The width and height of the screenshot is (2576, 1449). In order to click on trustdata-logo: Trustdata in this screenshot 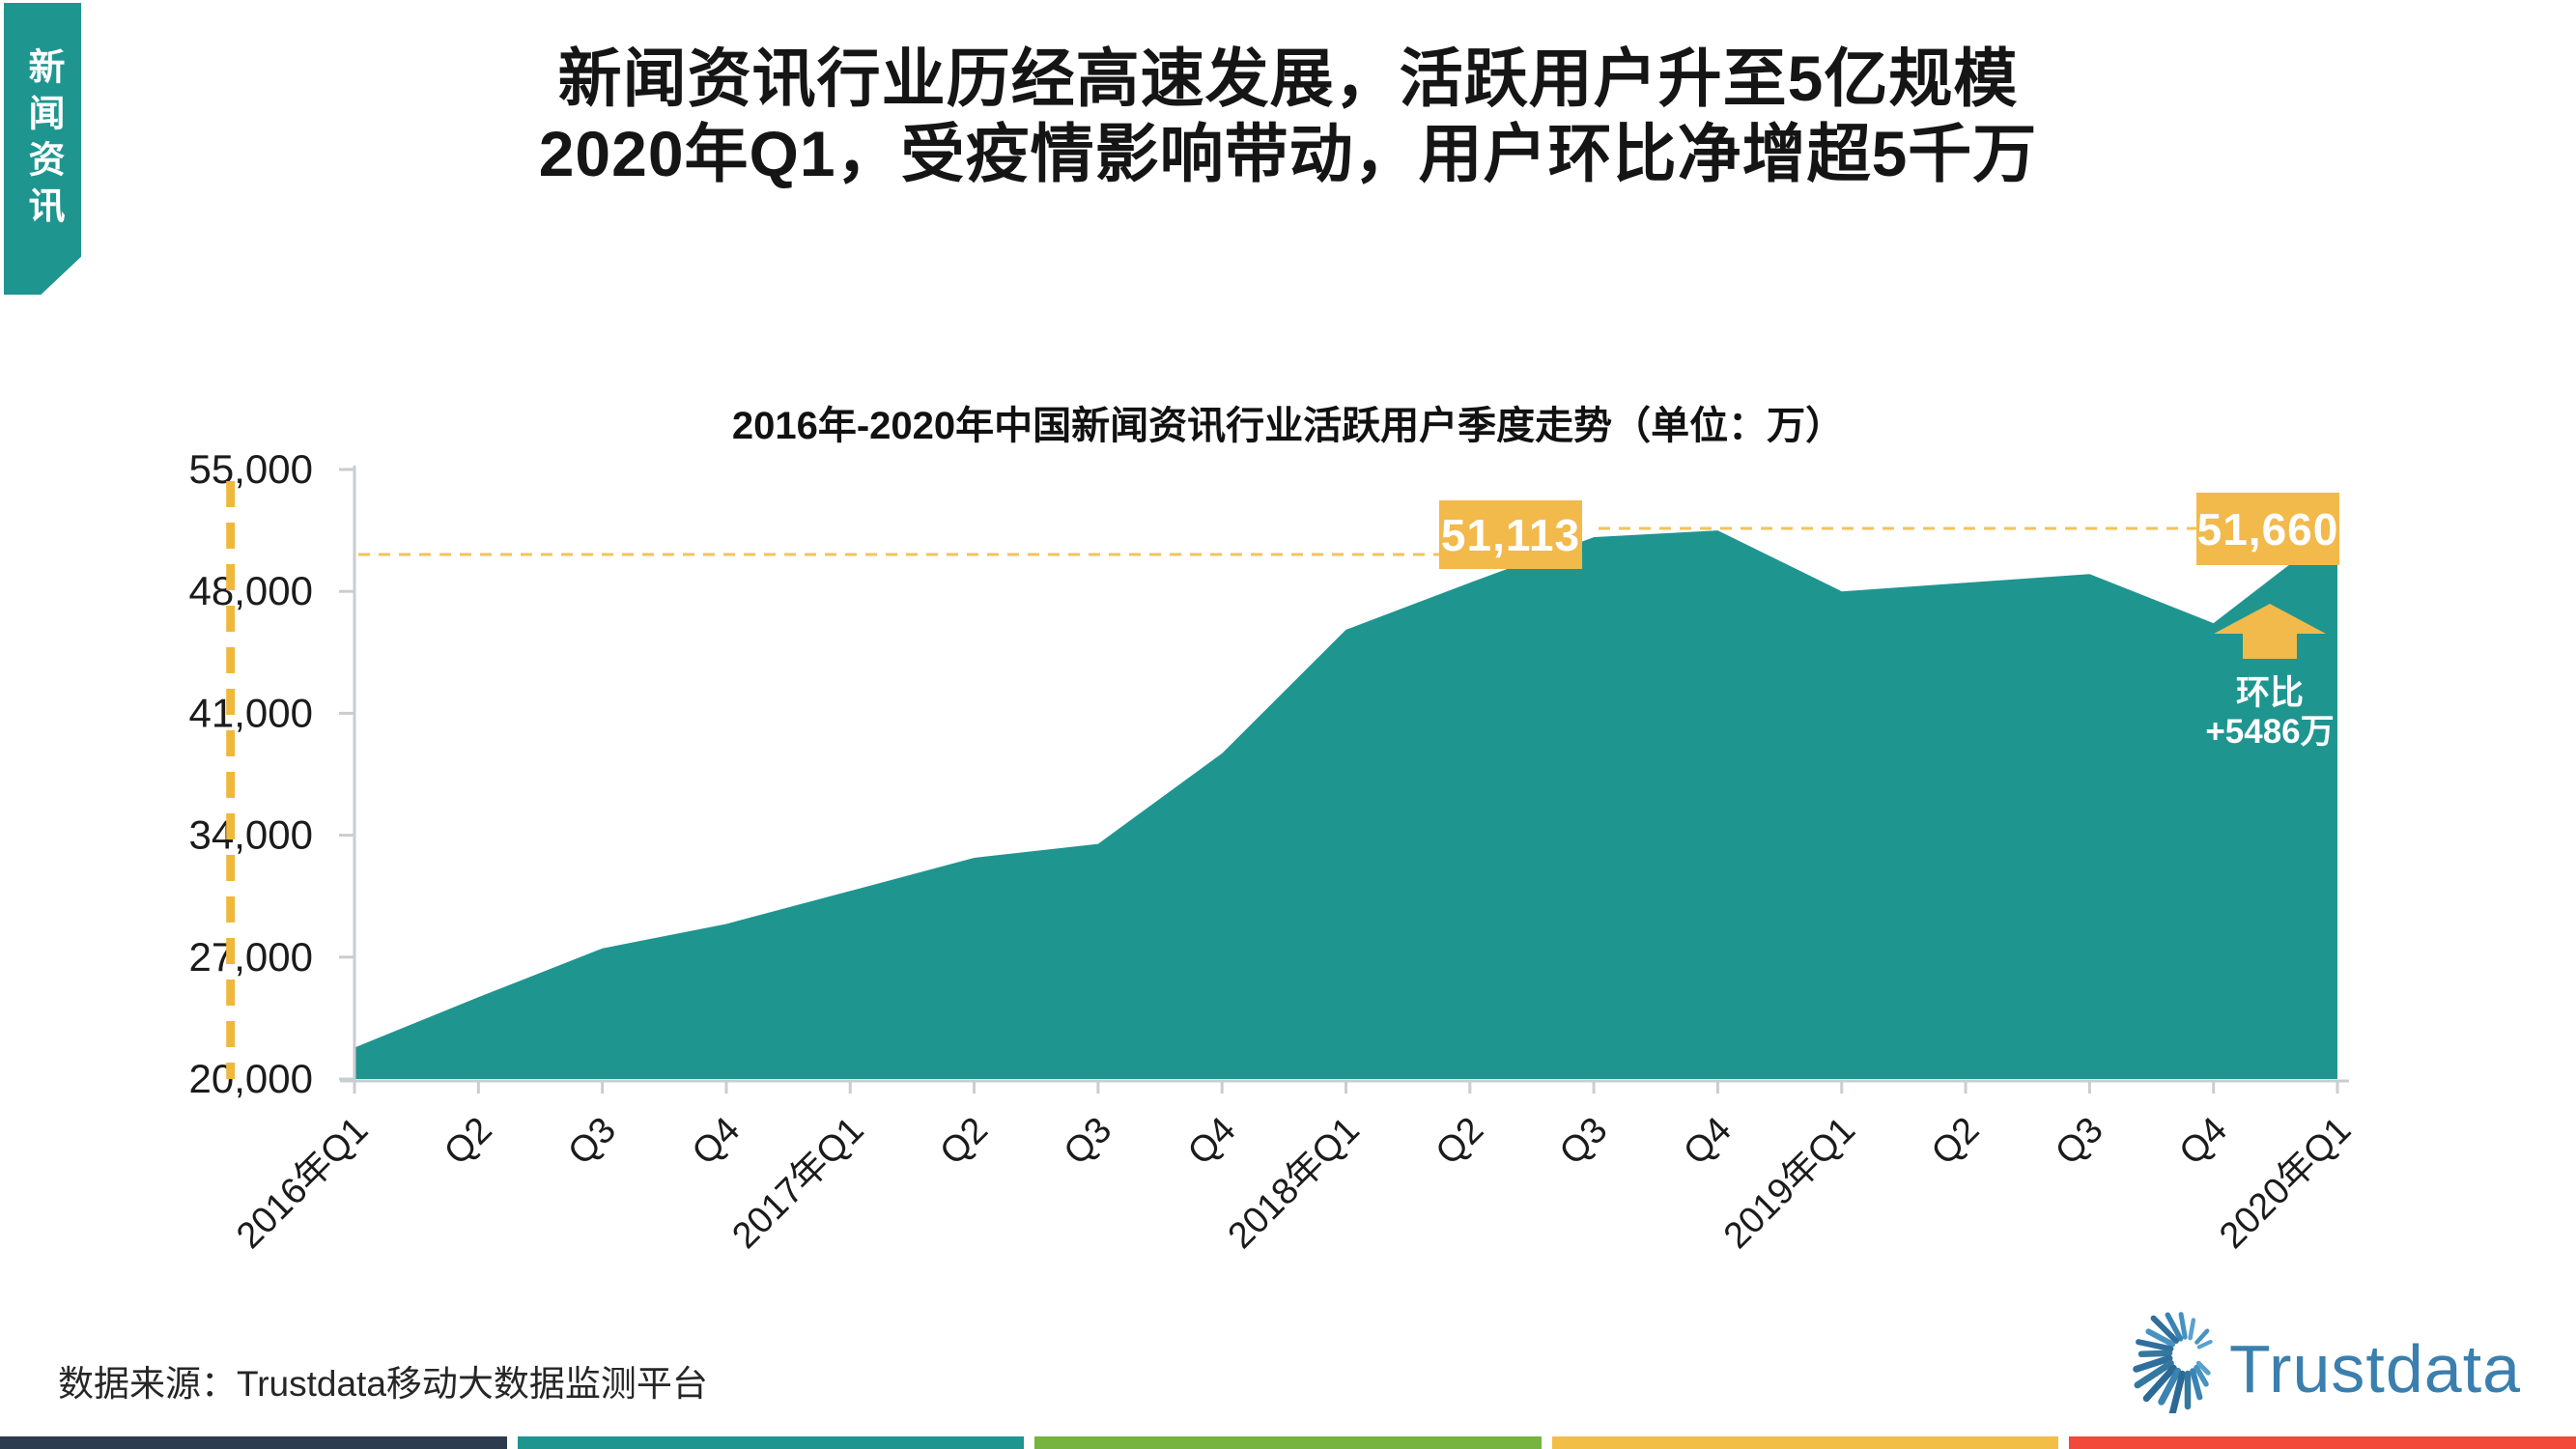, I will do `click(2342, 1353)`.